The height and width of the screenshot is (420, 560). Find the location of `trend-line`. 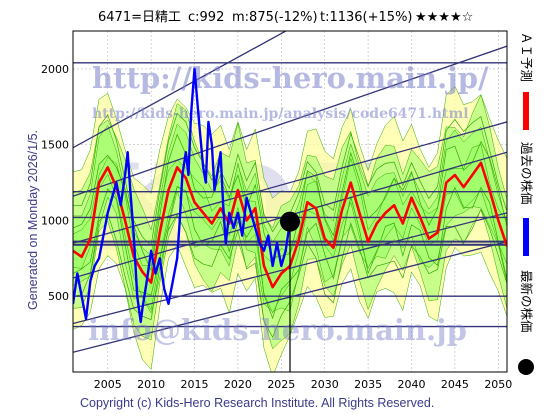

trend-line is located at coordinates (180, 90).